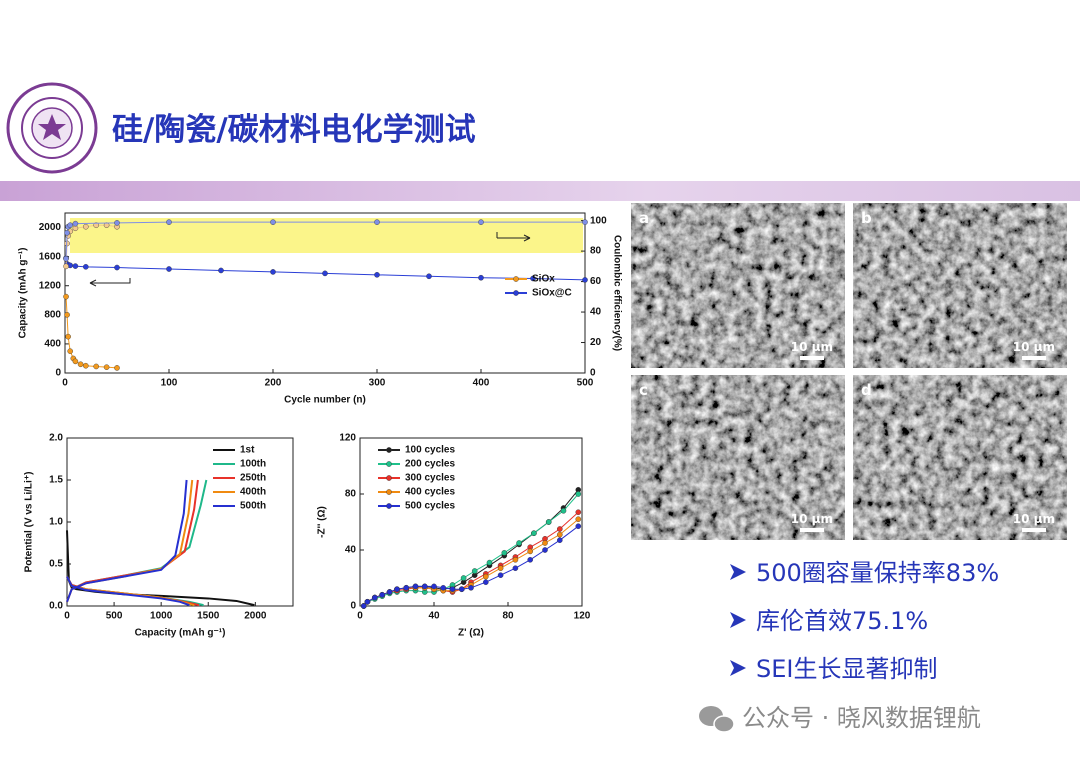 The height and width of the screenshot is (763, 1080). What do you see at coordinates (866, 390) in the screenshot?
I see `panel-label: d` at bounding box center [866, 390].